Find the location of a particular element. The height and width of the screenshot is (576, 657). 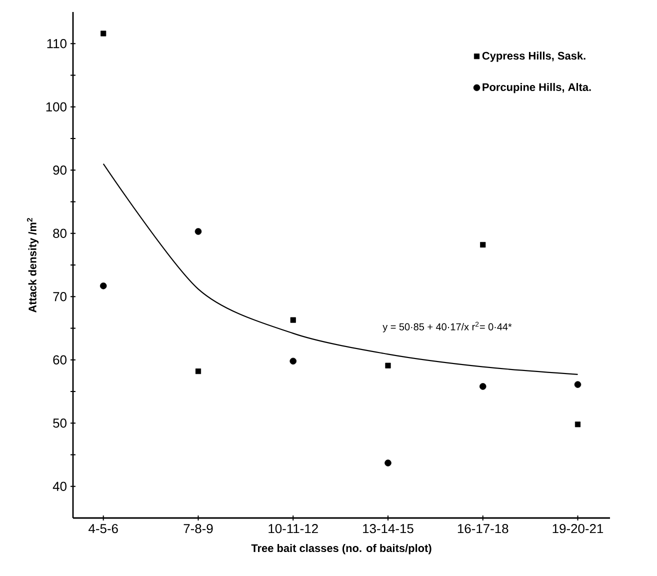

legend-label: Porcupine Hills, Alta. is located at coordinates (536, 88).